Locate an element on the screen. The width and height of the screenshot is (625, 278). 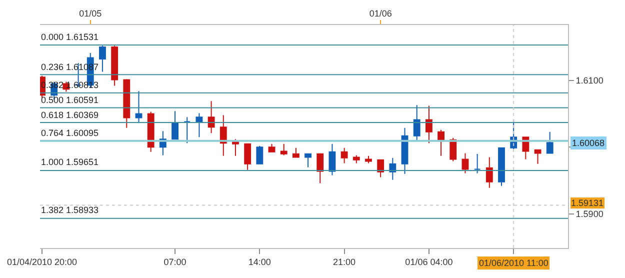
x2-tick-label: 01/05 is located at coordinates (90, 13).